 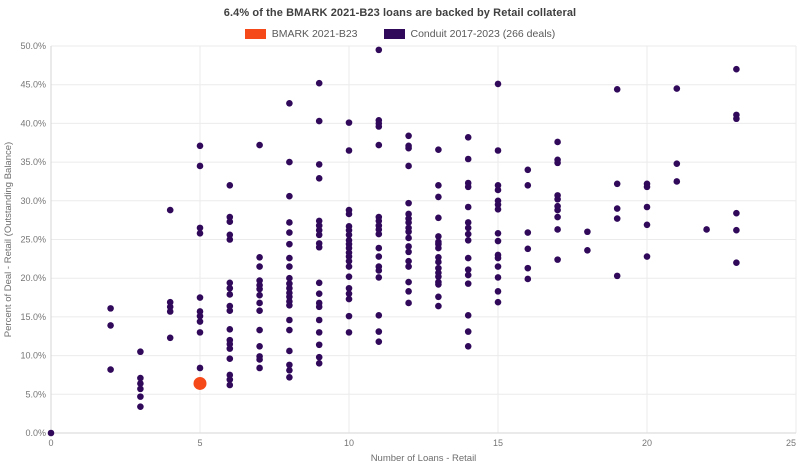 I want to click on legend-label-bmark: BMARK 2021-B23, so click(x=314, y=34).